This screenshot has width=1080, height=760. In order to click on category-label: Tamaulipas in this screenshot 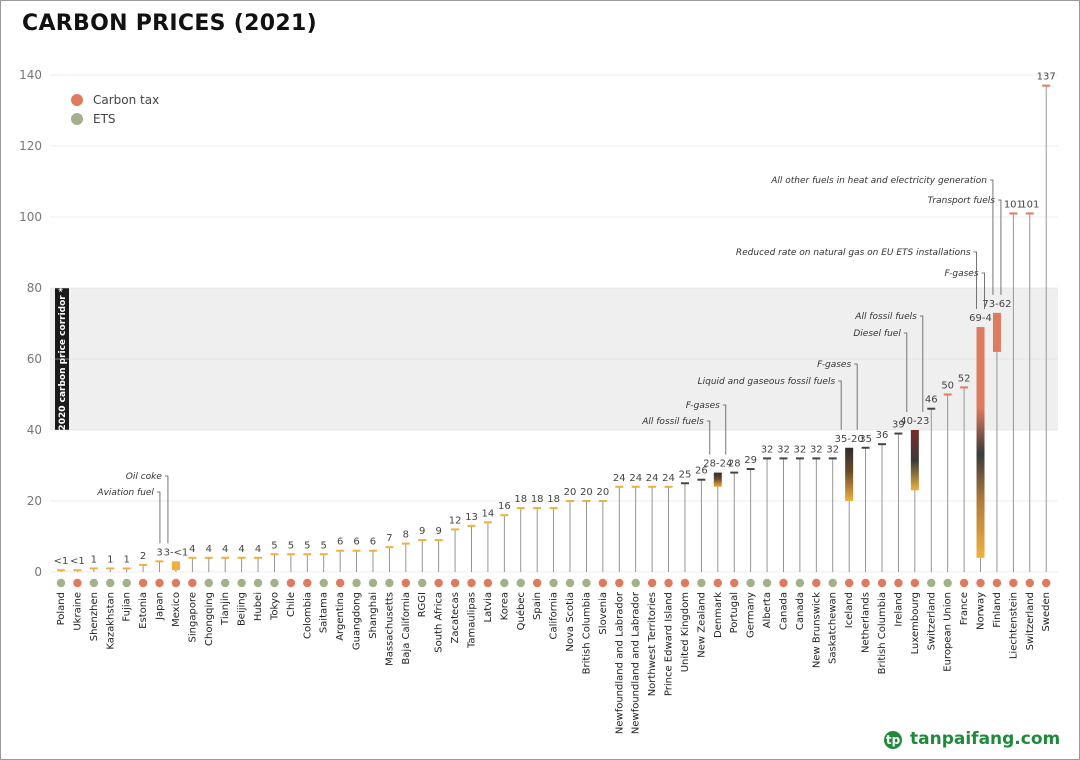, I will do `click(472, 620)`.